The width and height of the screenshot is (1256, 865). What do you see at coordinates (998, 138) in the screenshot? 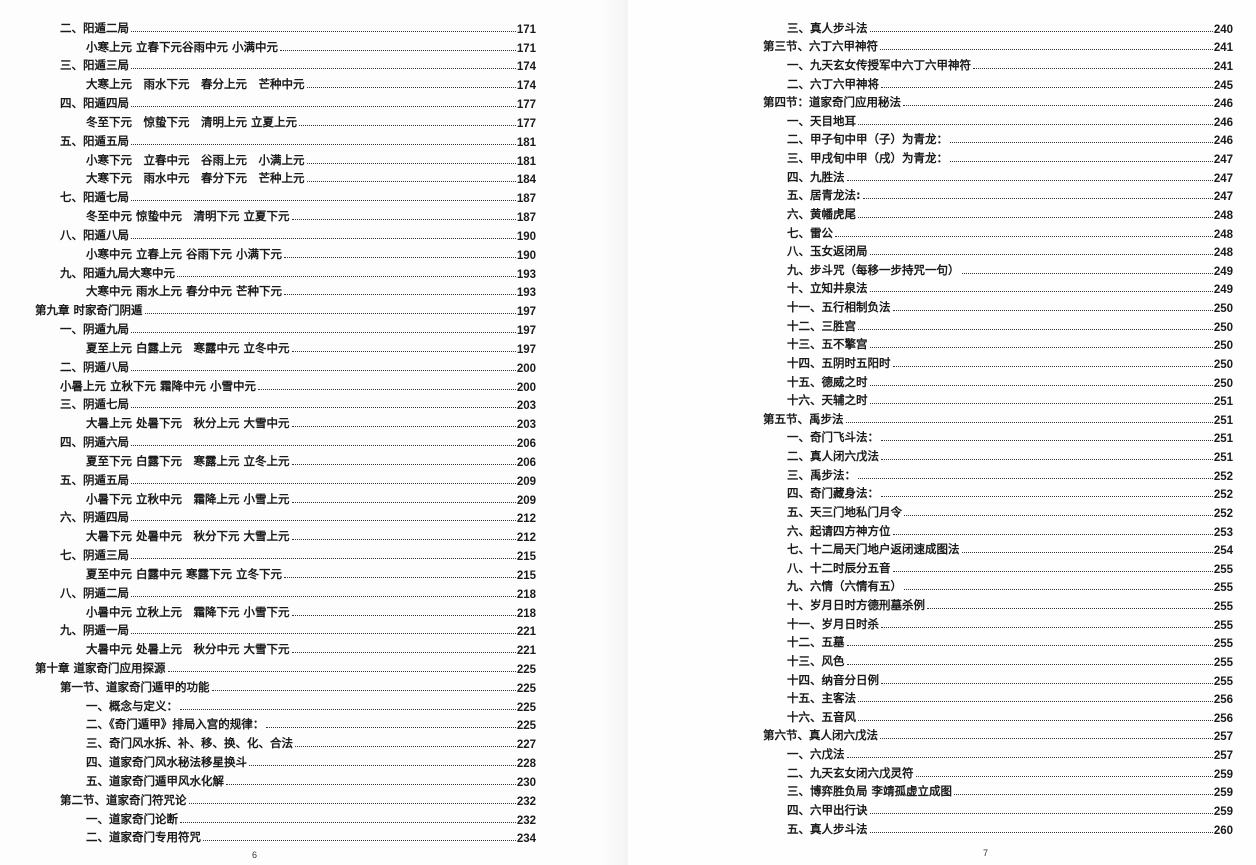
I see `toc-entry: 二、甲子旬中甲（子）为青龙： 246` at bounding box center [998, 138].